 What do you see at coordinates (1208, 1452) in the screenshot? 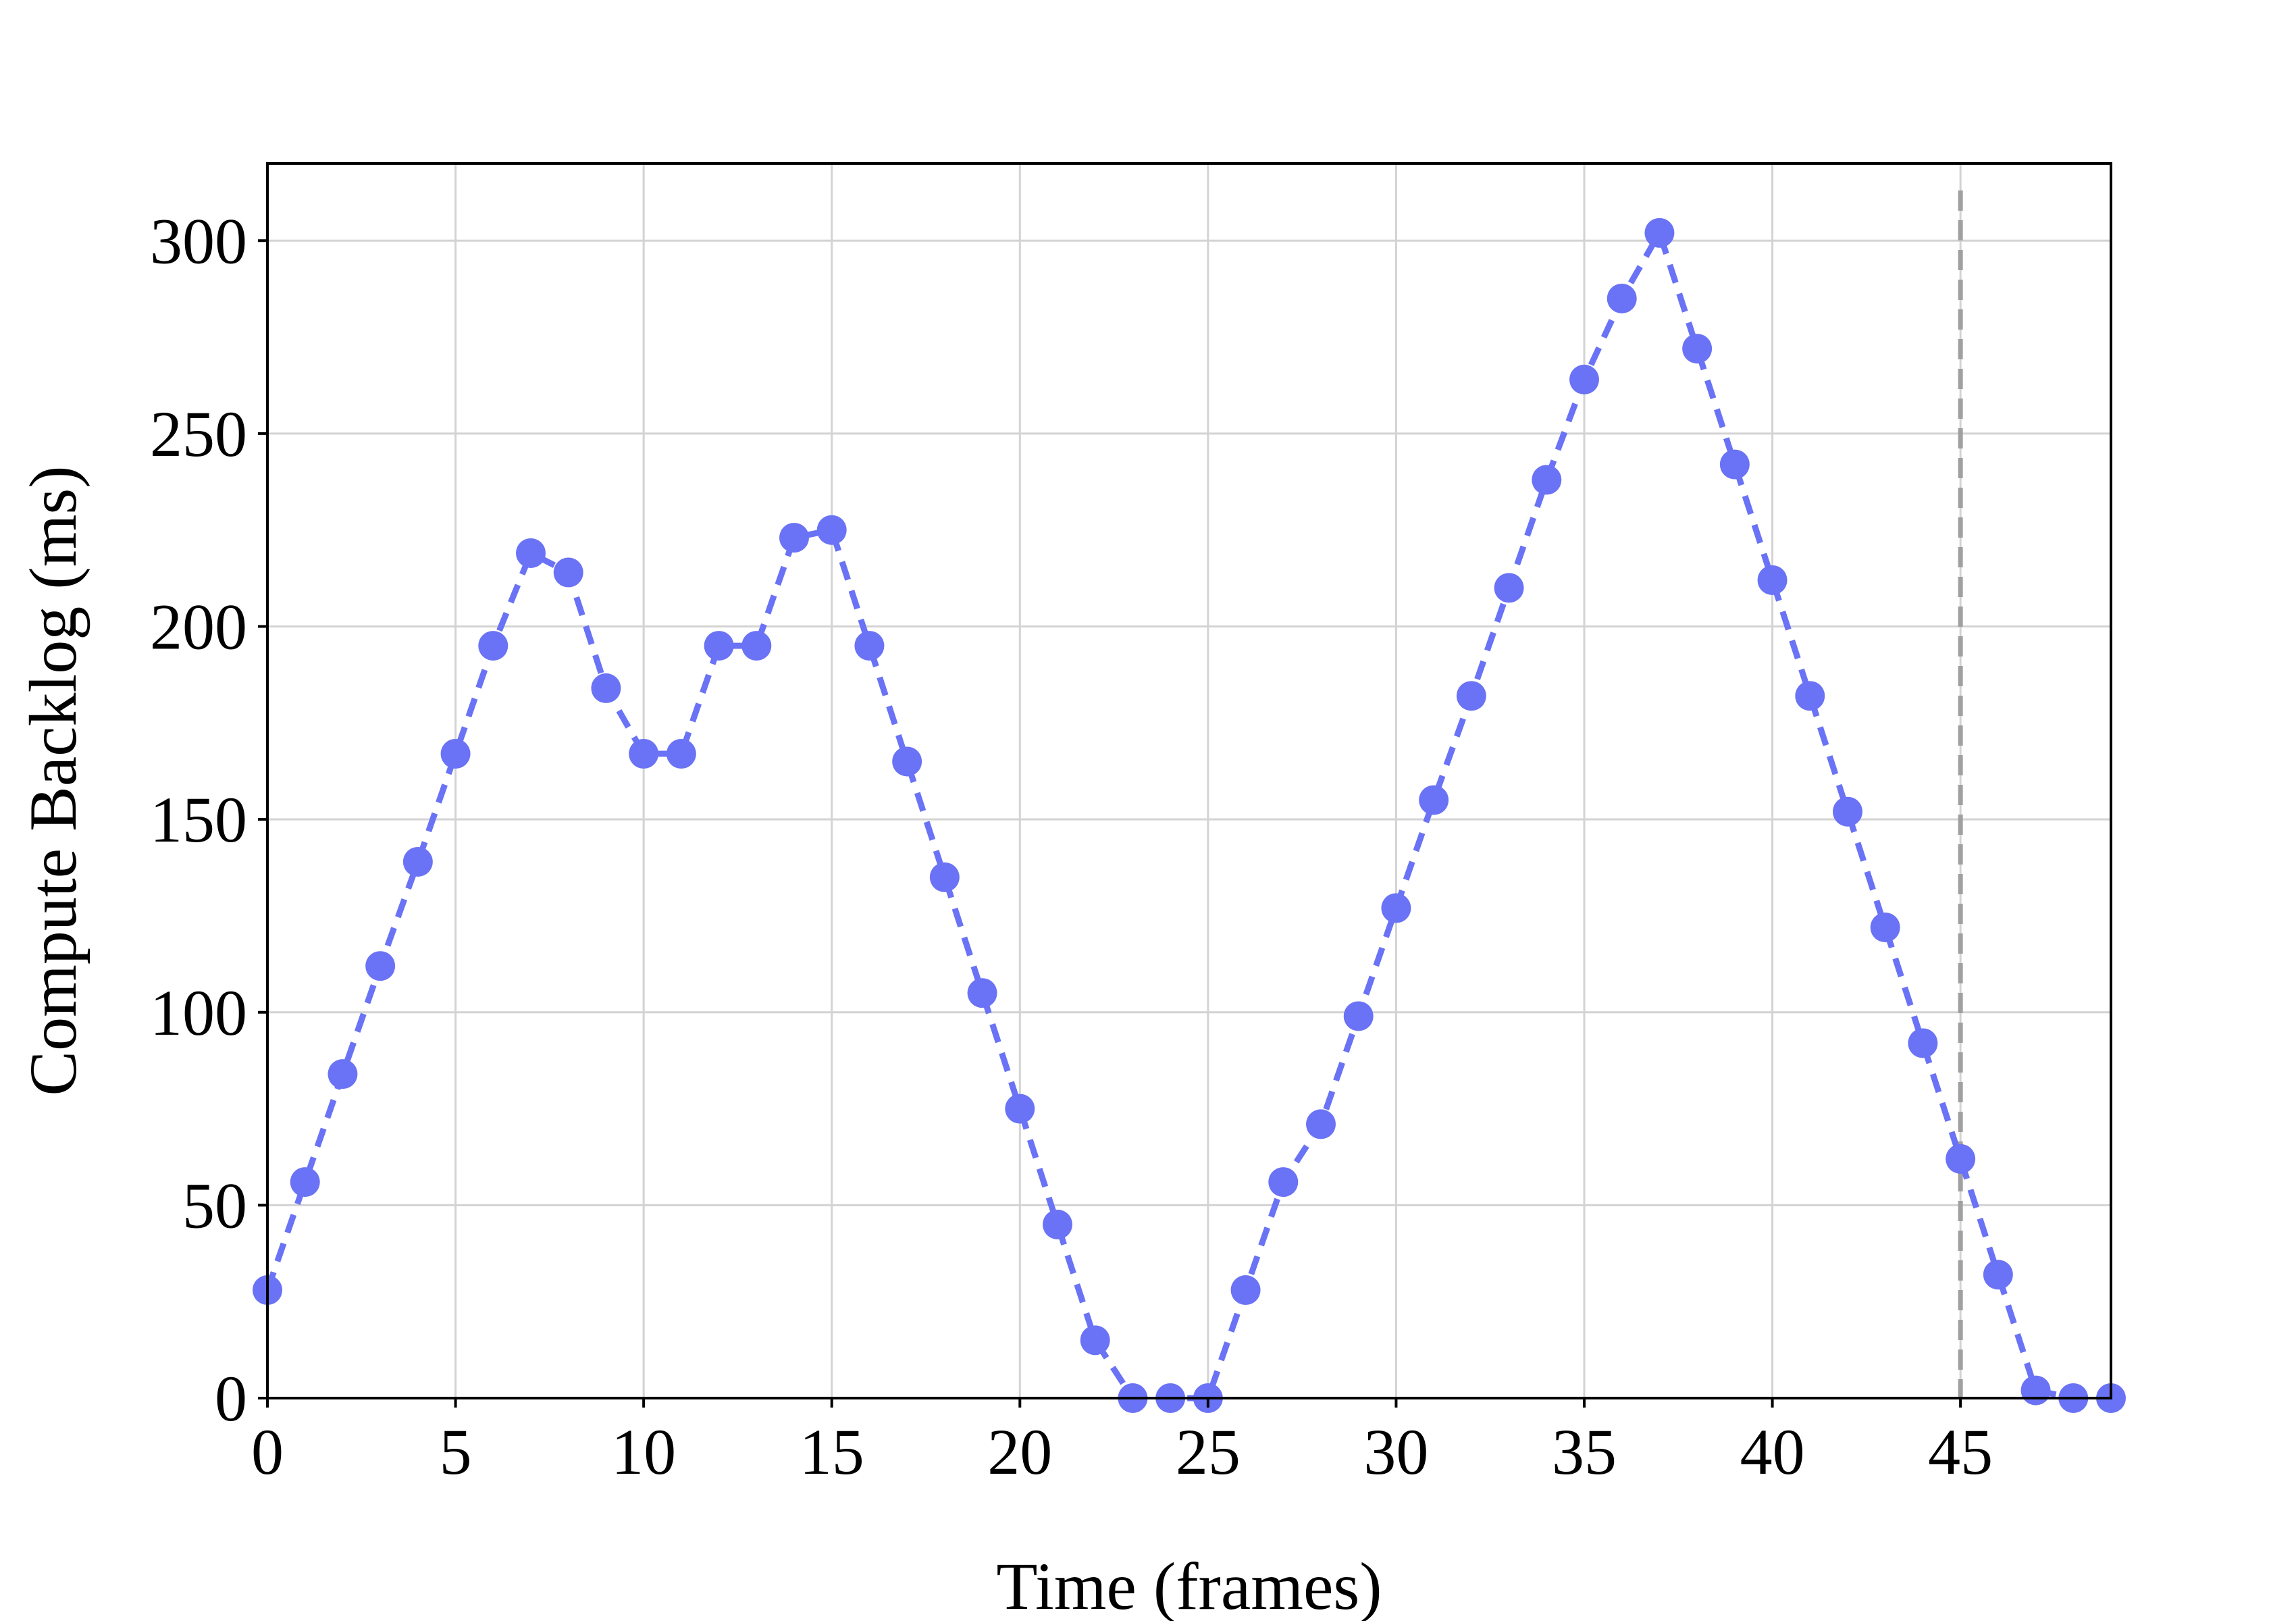
I see `x-tick-label: 25` at bounding box center [1208, 1452].